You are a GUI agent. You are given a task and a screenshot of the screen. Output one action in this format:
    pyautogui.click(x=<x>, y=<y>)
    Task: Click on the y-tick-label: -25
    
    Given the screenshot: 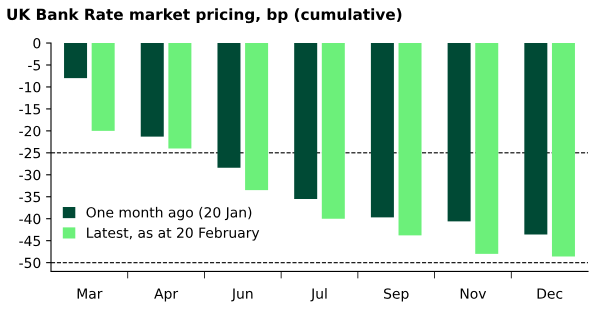 What is the action you would take?
    pyautogui.click(x=29, y=153)
    